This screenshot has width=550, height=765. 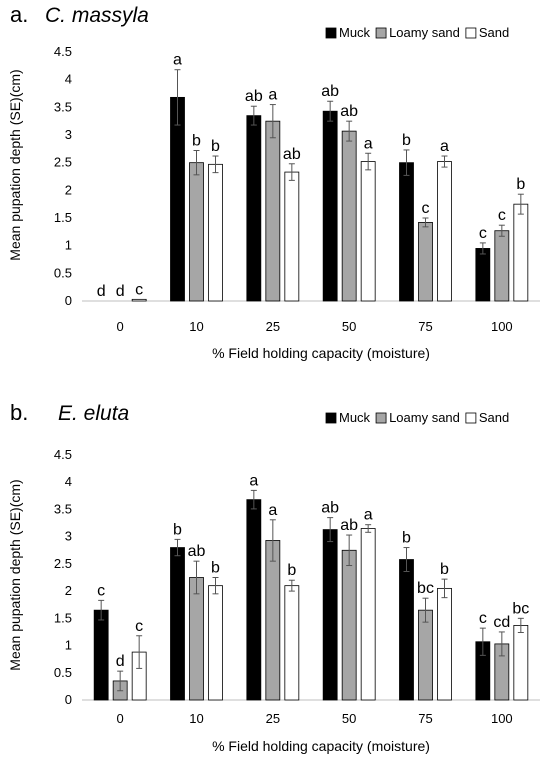 What do you see at coordinates (19, 412) in the screenshot?
I see `panel-letter: b.` at bounding box center [19, 412].